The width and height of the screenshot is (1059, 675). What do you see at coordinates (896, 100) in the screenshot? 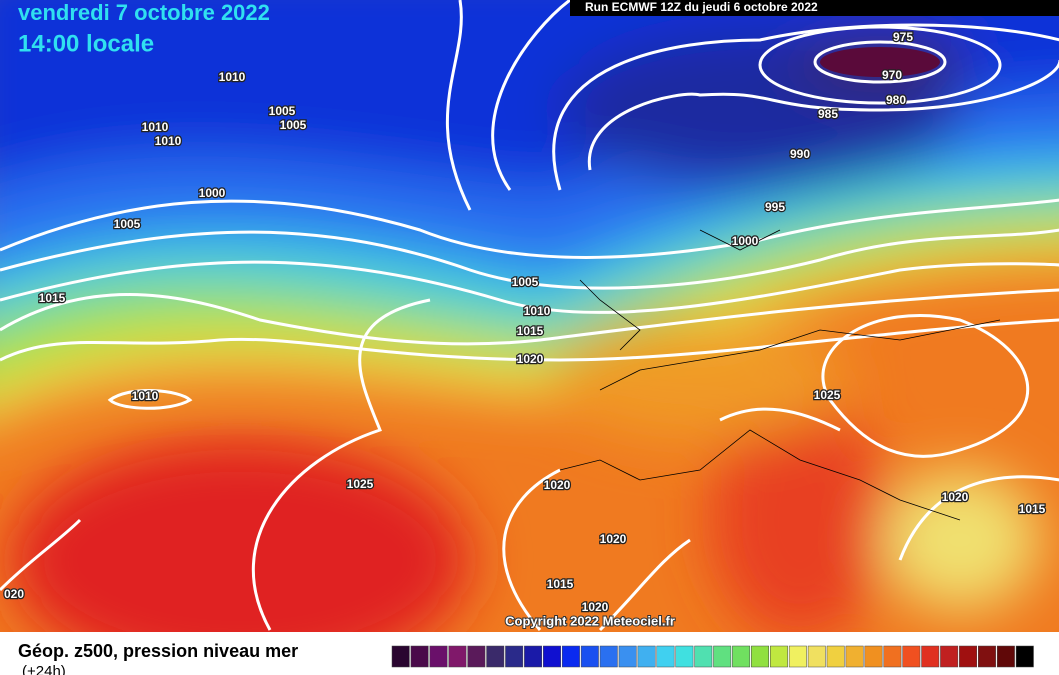
I see `isobar-label: 980` at bounding box center [896, 100].